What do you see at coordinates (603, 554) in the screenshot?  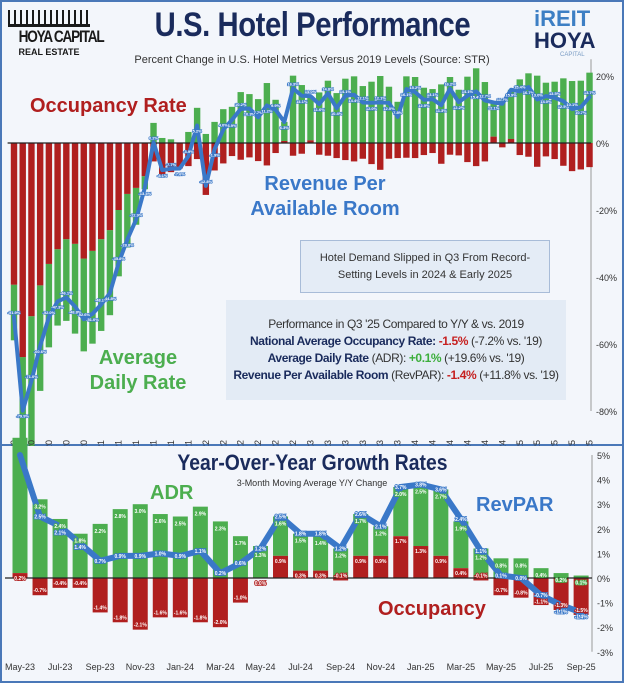 I see `y-tick-label: 1%` at bounding box center [603, 554].